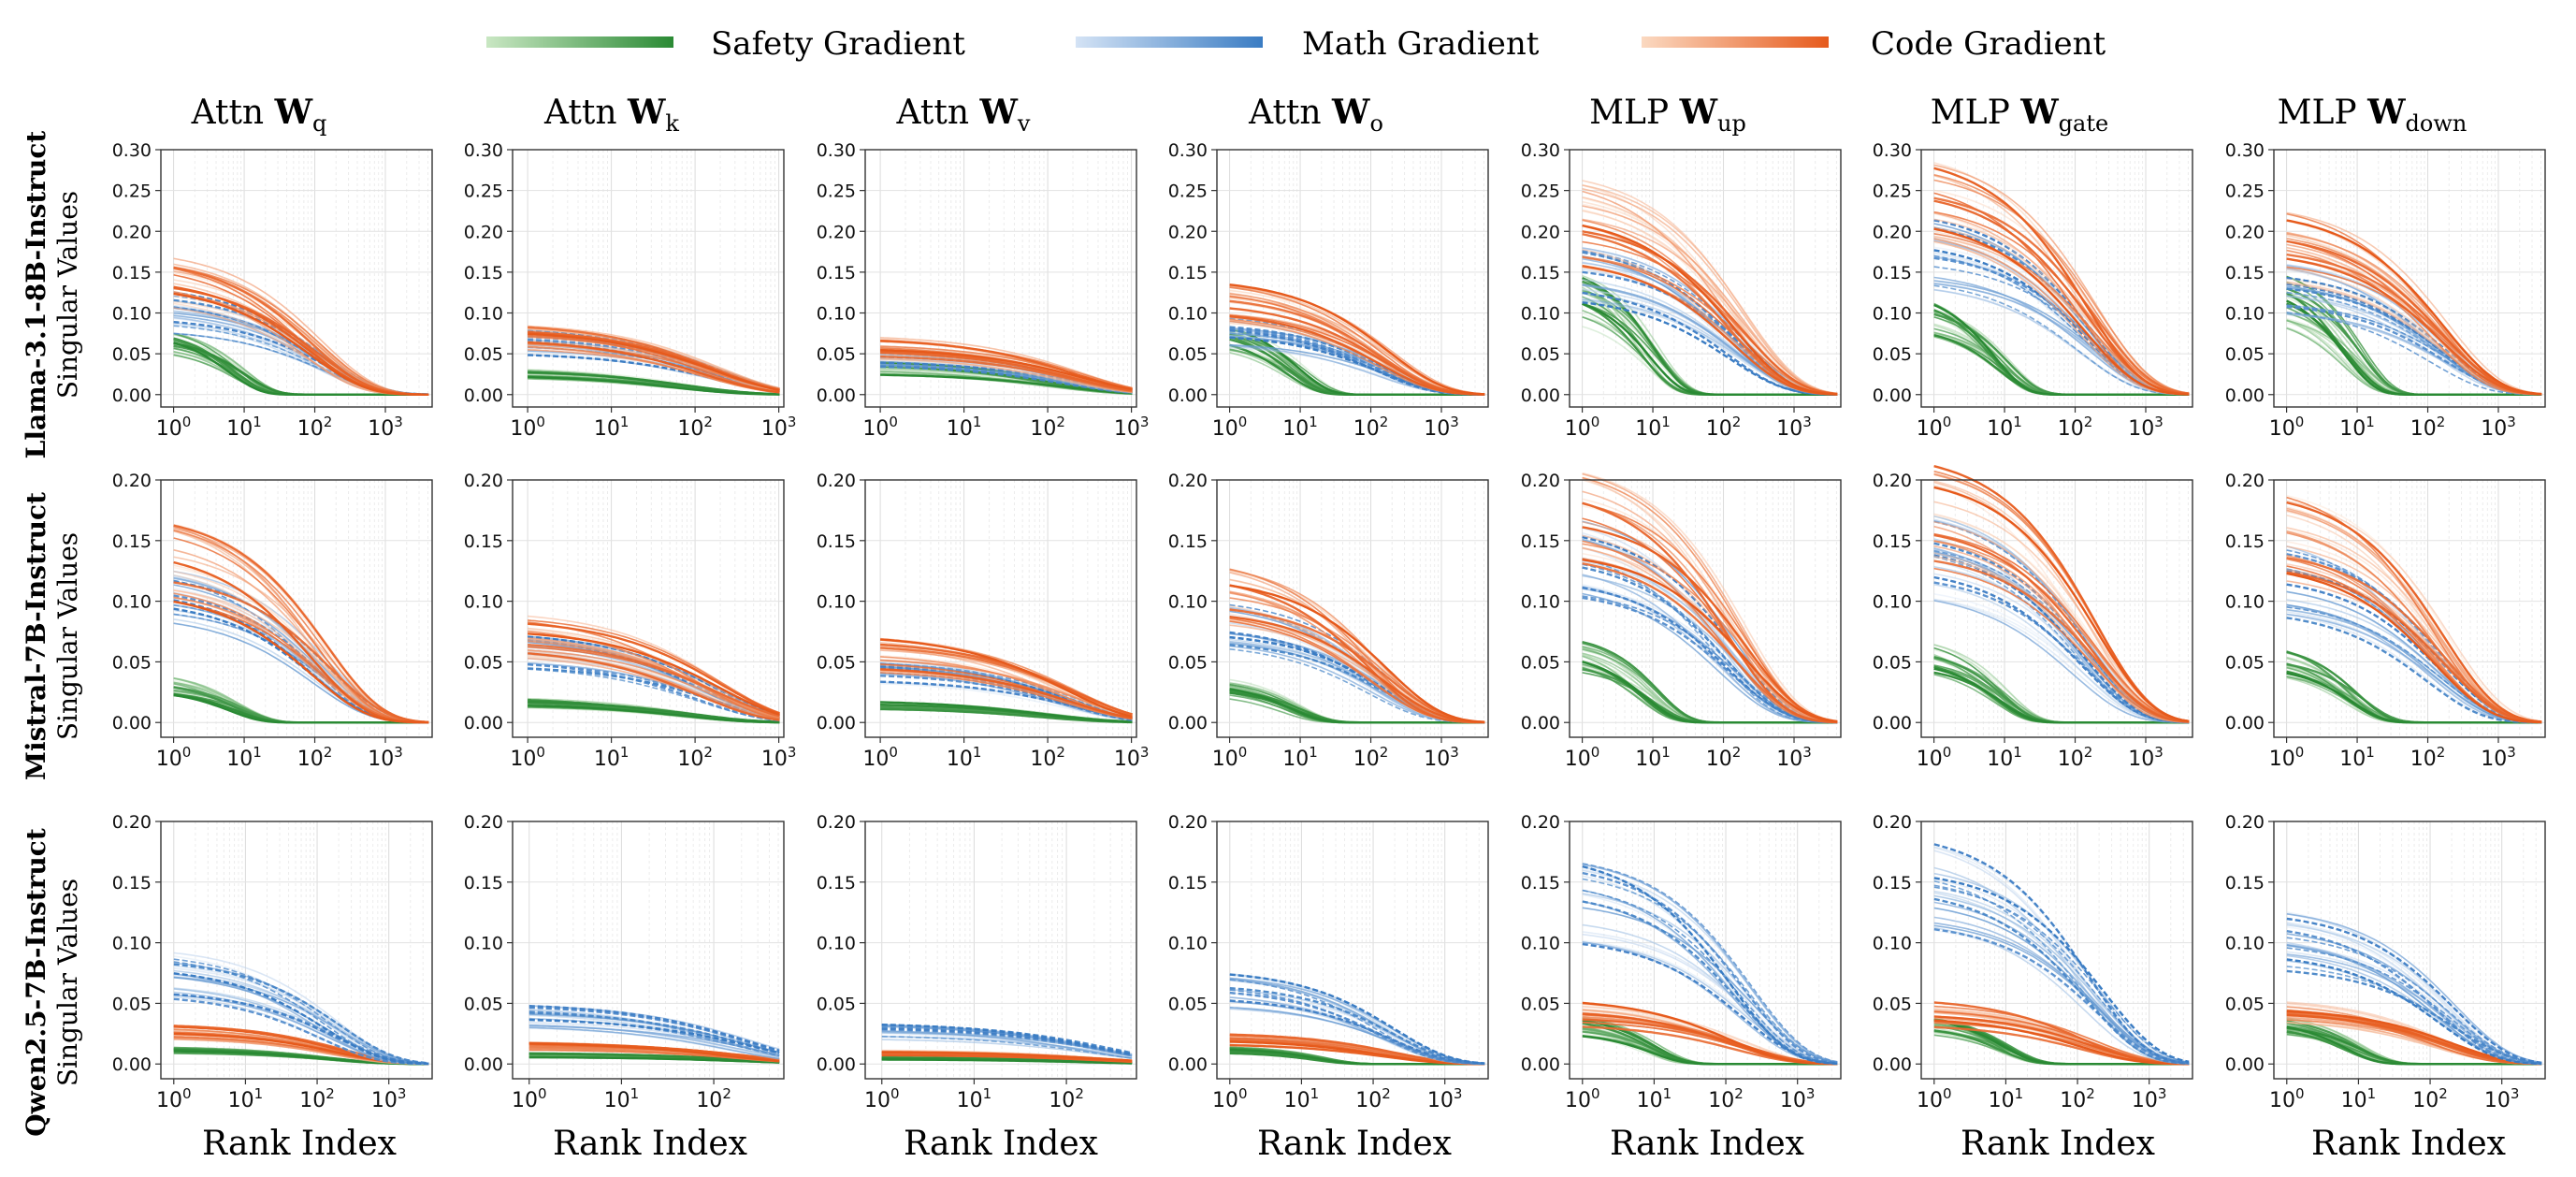 This screenshot has width=2576, height=1177. What do you see at coordinates (1315, 115) in the screenshot?
I see `column-title-attn-wo: Attn Wo` at bounding box center [1315, 115].